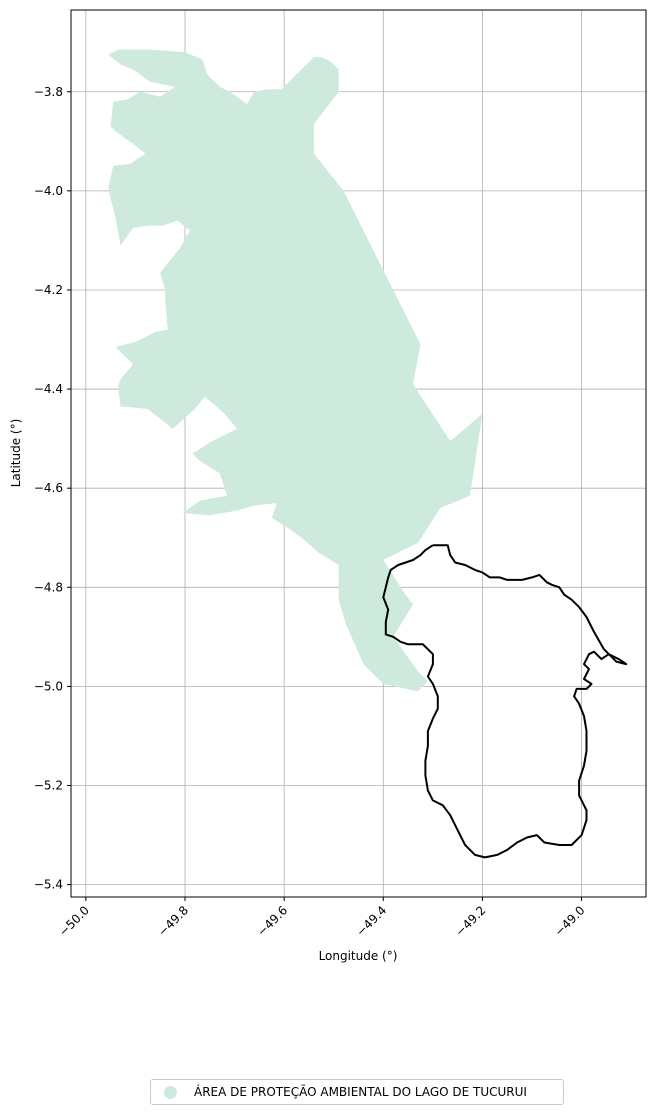  Describe the element at coordinates (505, 701) in the screenshot. I see `municipality-boundary-outline` at that location.